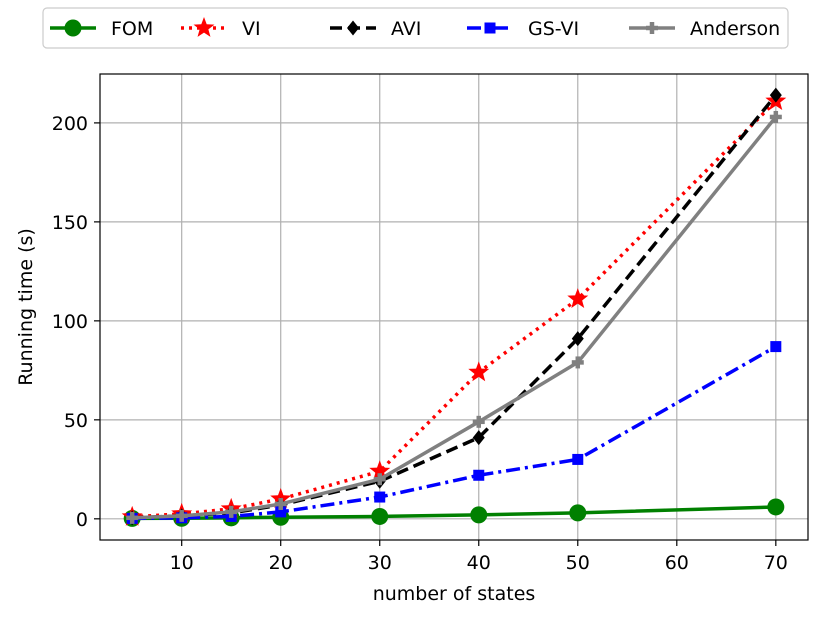 This screenshot has width=831, height=624. Describe the element at coordinates (182, 563) in the screenshot. I see `x-tick-label: 10` at that location.